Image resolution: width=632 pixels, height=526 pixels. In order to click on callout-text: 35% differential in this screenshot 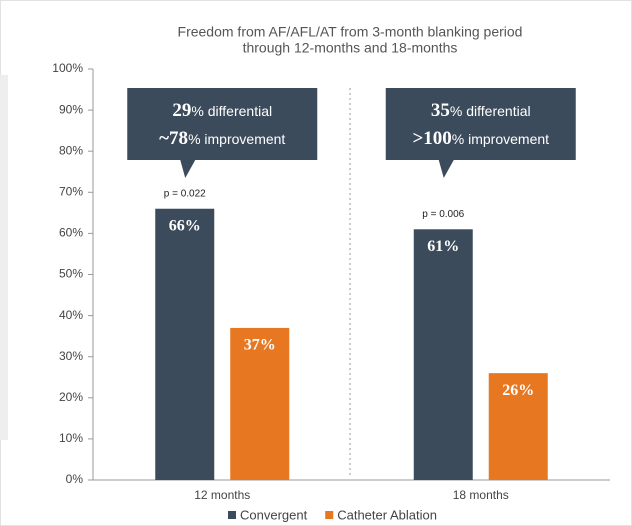, I will do `click(481, 110)`.